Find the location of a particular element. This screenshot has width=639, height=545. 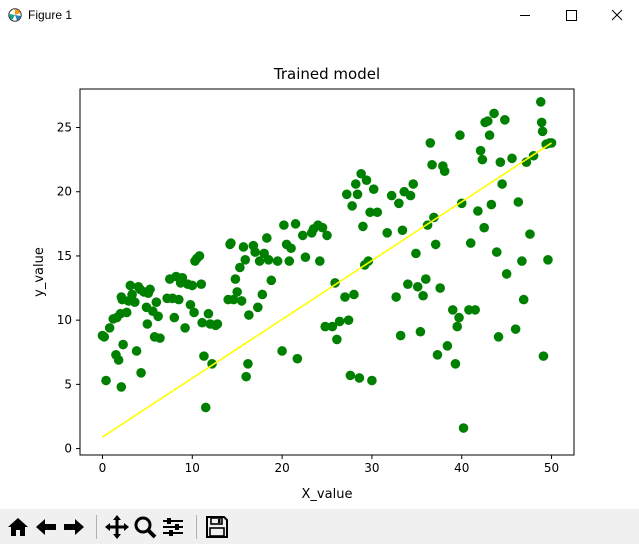

back-button is located at coordinates (46, 527).